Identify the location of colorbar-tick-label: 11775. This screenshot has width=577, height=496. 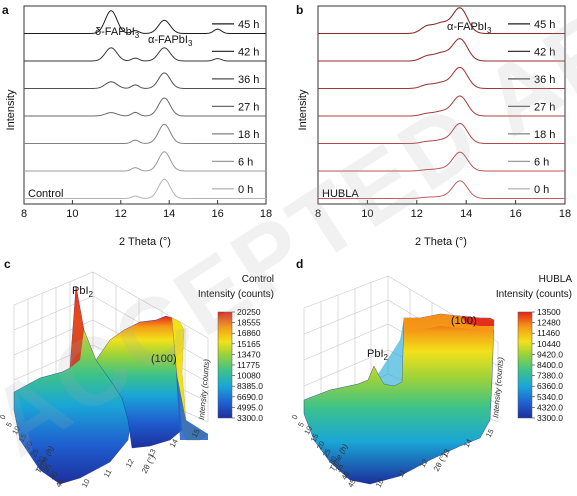
(248, 365).